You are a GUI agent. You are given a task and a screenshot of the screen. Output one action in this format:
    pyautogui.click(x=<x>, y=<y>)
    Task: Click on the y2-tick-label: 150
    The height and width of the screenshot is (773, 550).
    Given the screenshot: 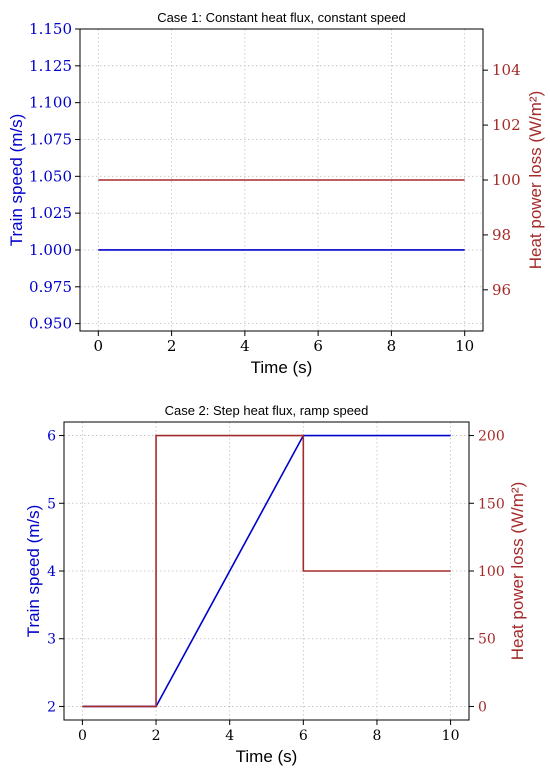 What is the action you would take?
    pyautogui.click(x=491, y=504)
    